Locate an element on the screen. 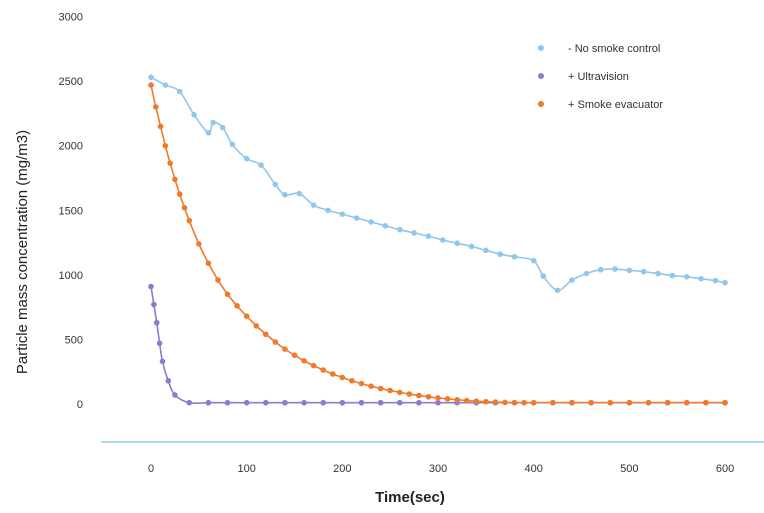 The width and height of the screenshot is (764, 513). legend-label: + Ultravision is located at coordinates (598, 77).